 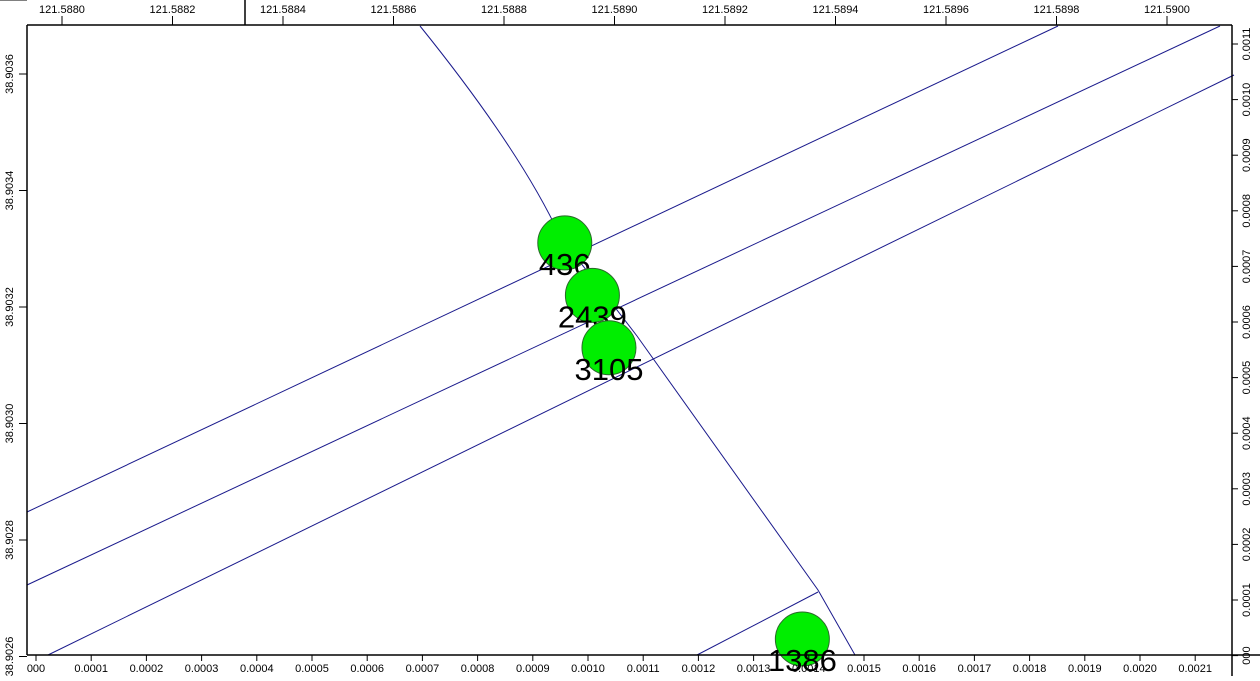 What do you see at coordinates (1247, 322) in the screenshot?
I see `right-ruler-label: 0.0006` at bounding box center [1247, 322].